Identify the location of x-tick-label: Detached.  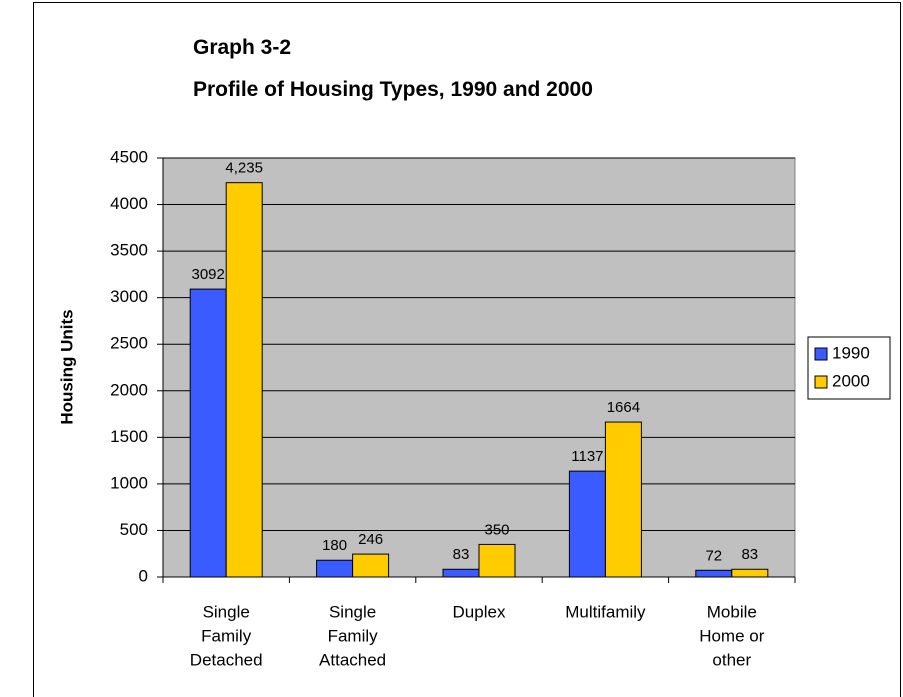
(226, 659).